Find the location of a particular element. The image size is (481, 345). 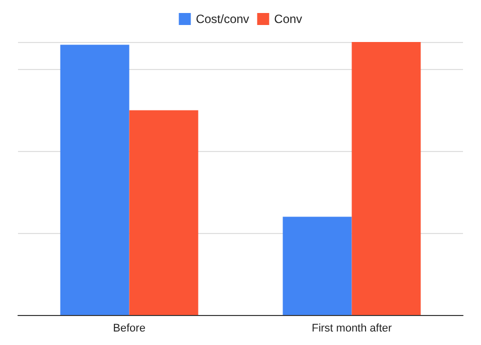

x-tick-label: First month after is located at coordinates (352, 328).